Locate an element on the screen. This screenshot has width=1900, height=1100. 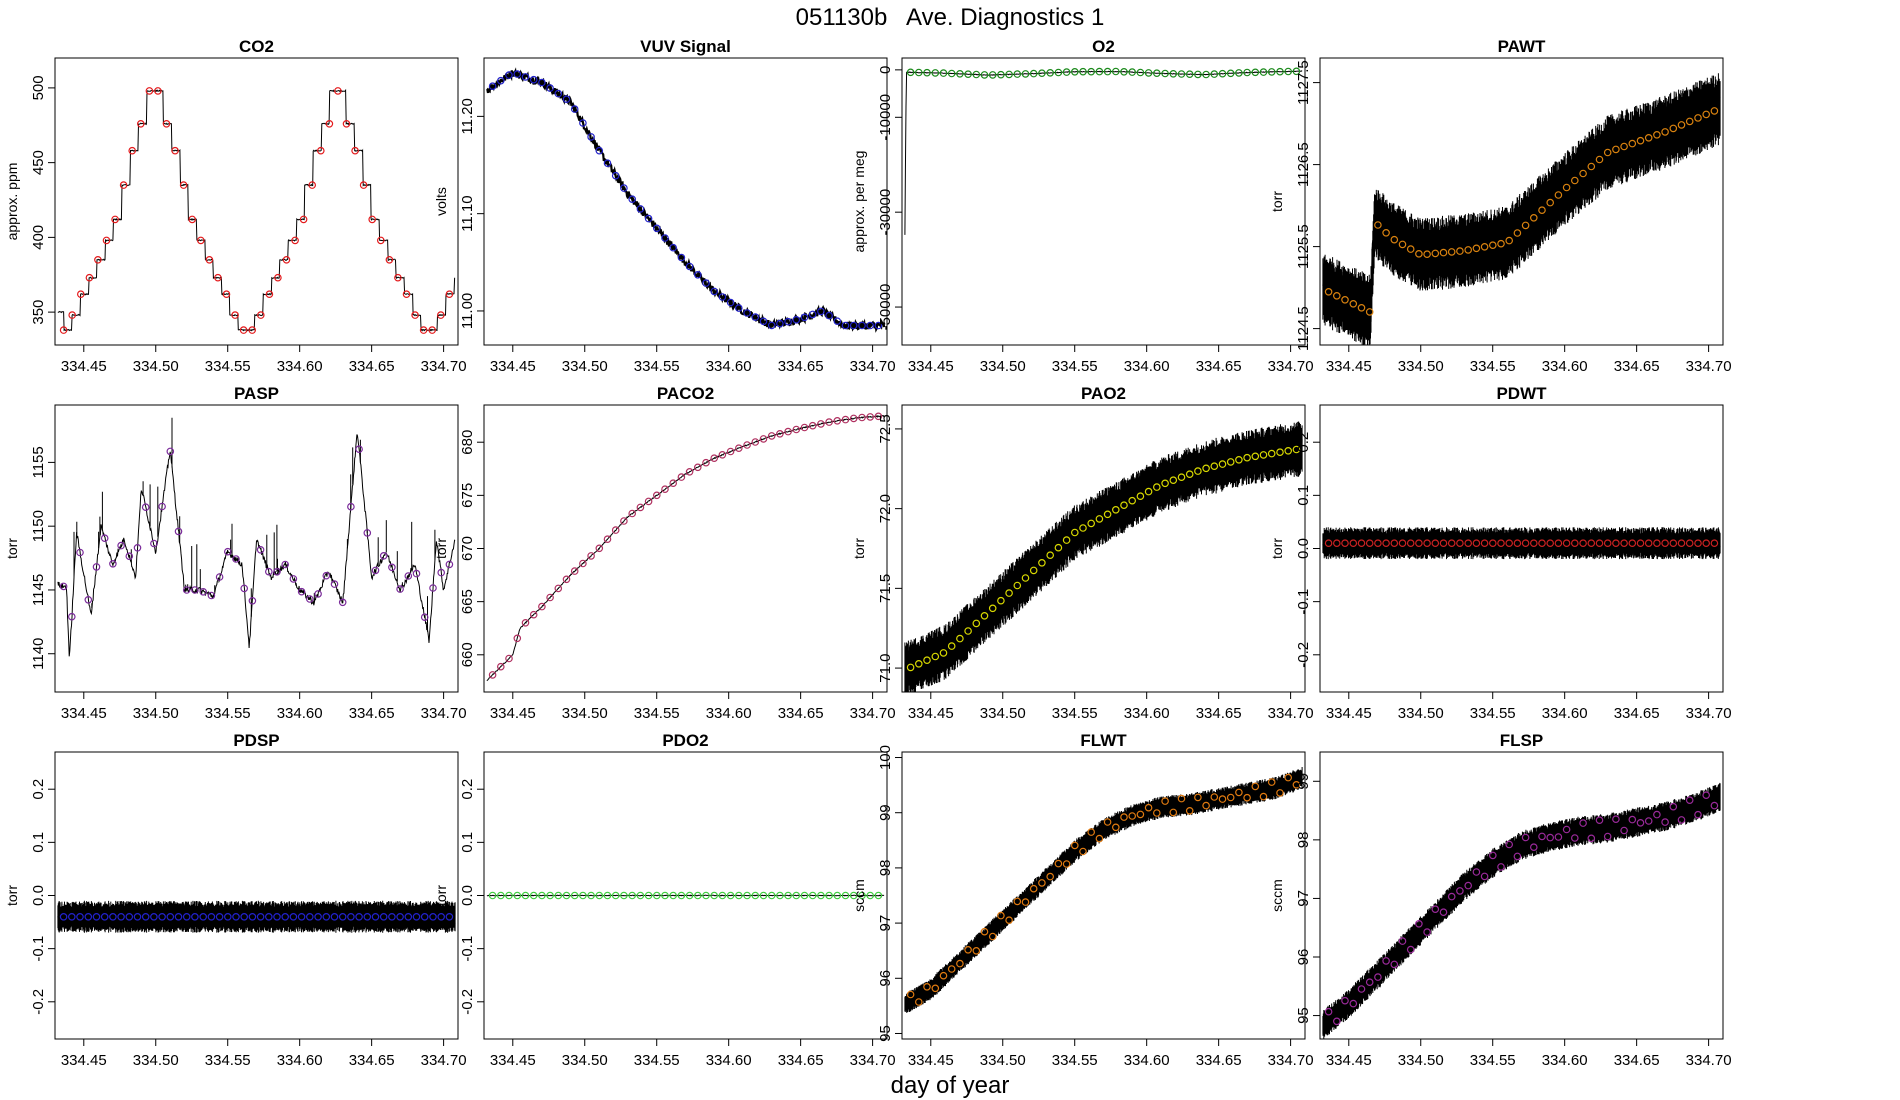
y-tick-label: 1145 is located at coordinates (38, 590).